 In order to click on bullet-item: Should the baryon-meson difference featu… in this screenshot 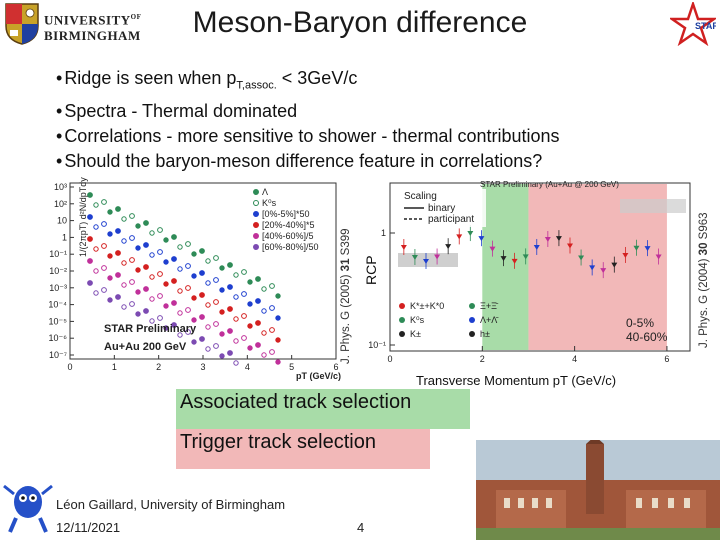, I will do `click(308, 161)`.